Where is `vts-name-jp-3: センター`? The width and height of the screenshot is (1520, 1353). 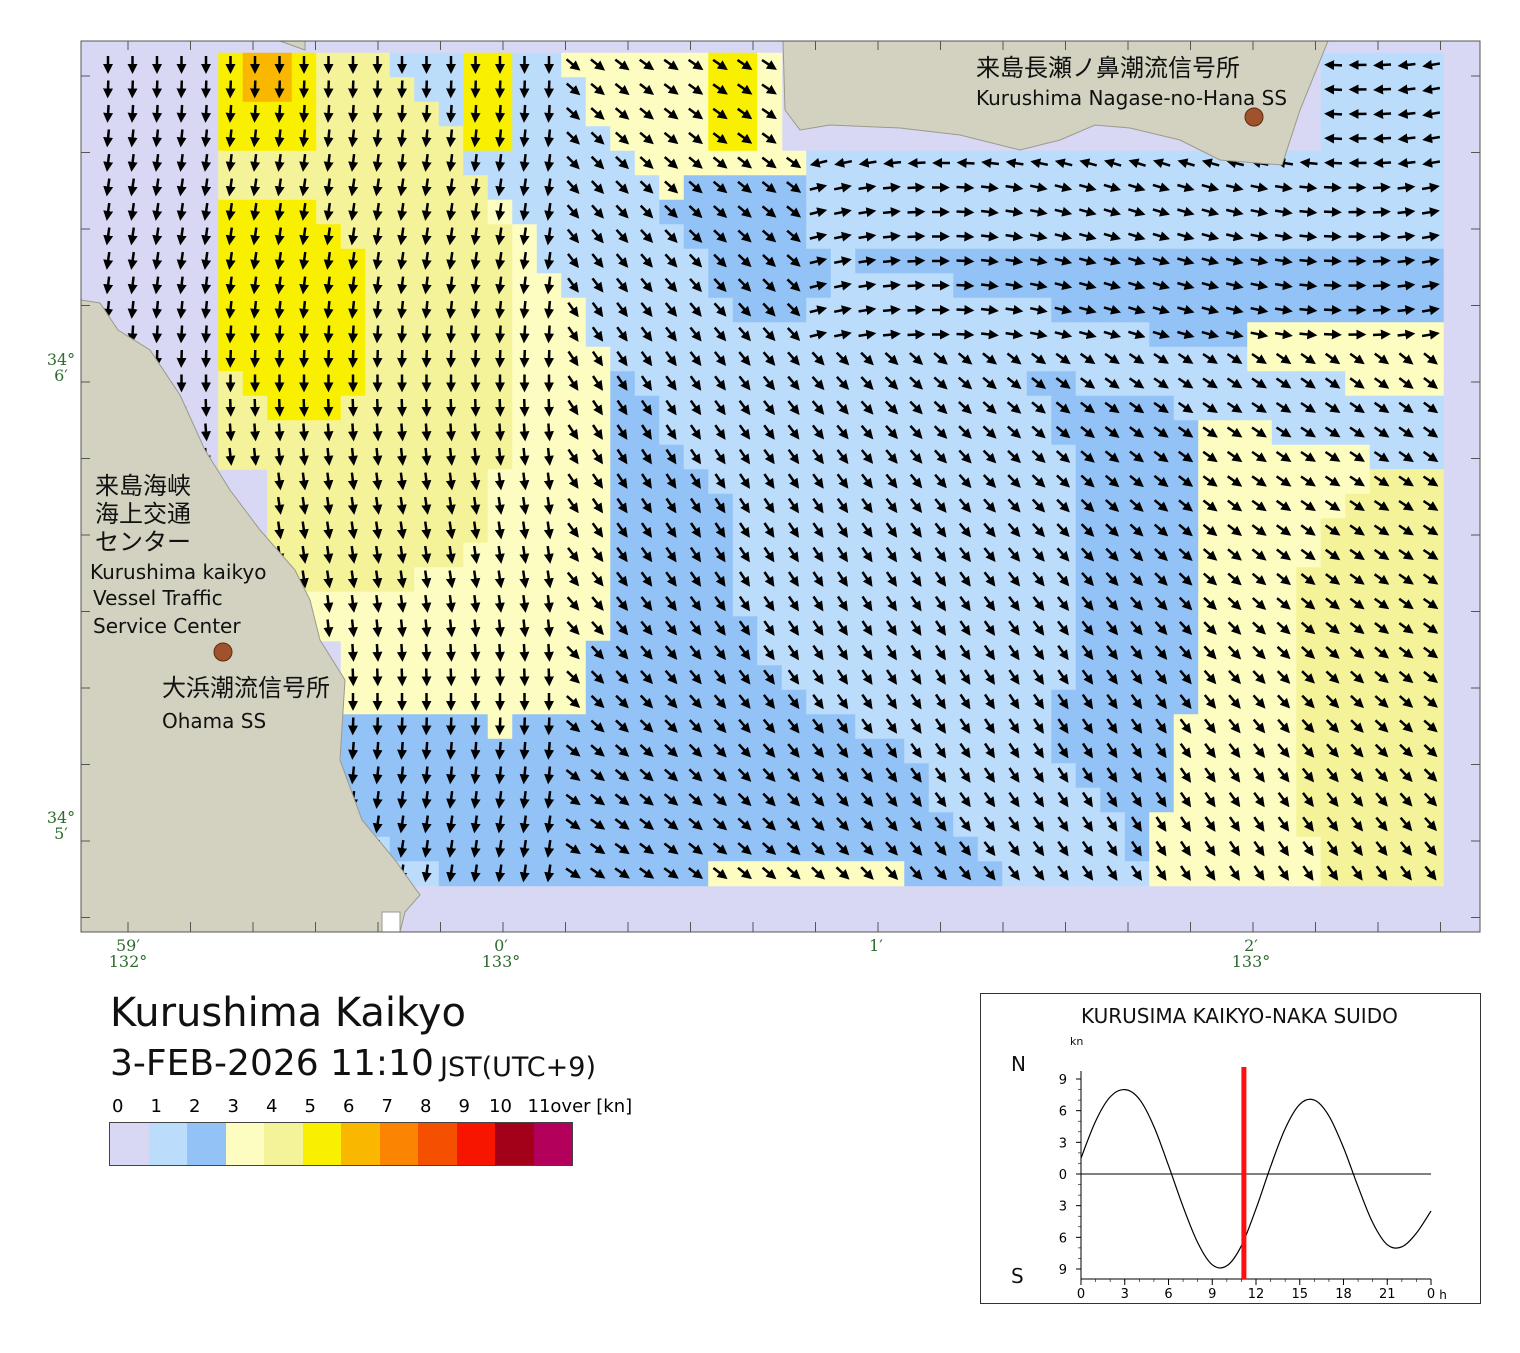
vts-name-jp-3: センター is located at coordinates (143, 542).